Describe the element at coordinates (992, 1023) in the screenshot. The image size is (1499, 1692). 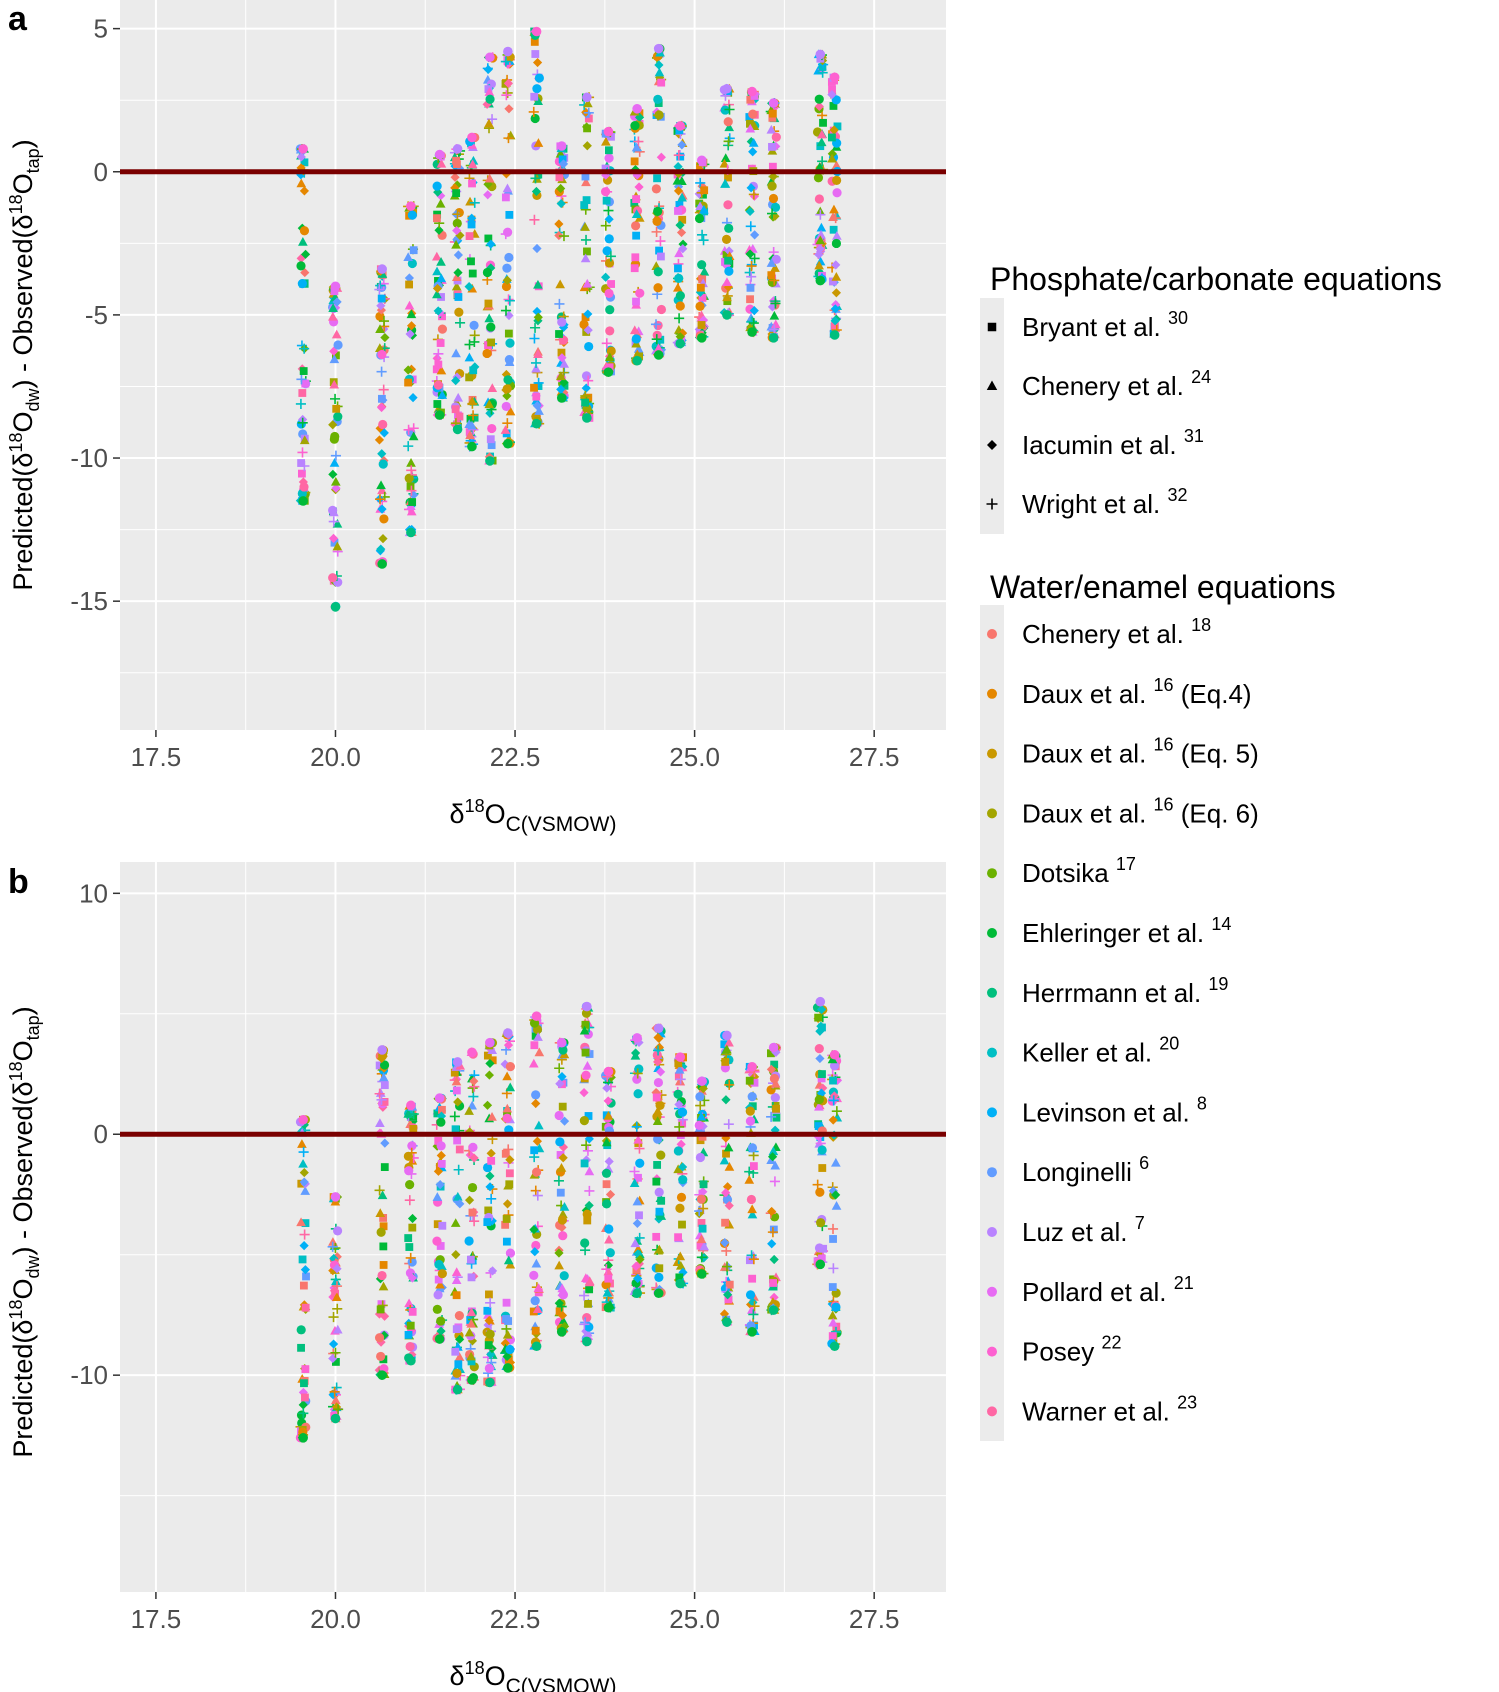
I see `legend-color-key-background` at that location.